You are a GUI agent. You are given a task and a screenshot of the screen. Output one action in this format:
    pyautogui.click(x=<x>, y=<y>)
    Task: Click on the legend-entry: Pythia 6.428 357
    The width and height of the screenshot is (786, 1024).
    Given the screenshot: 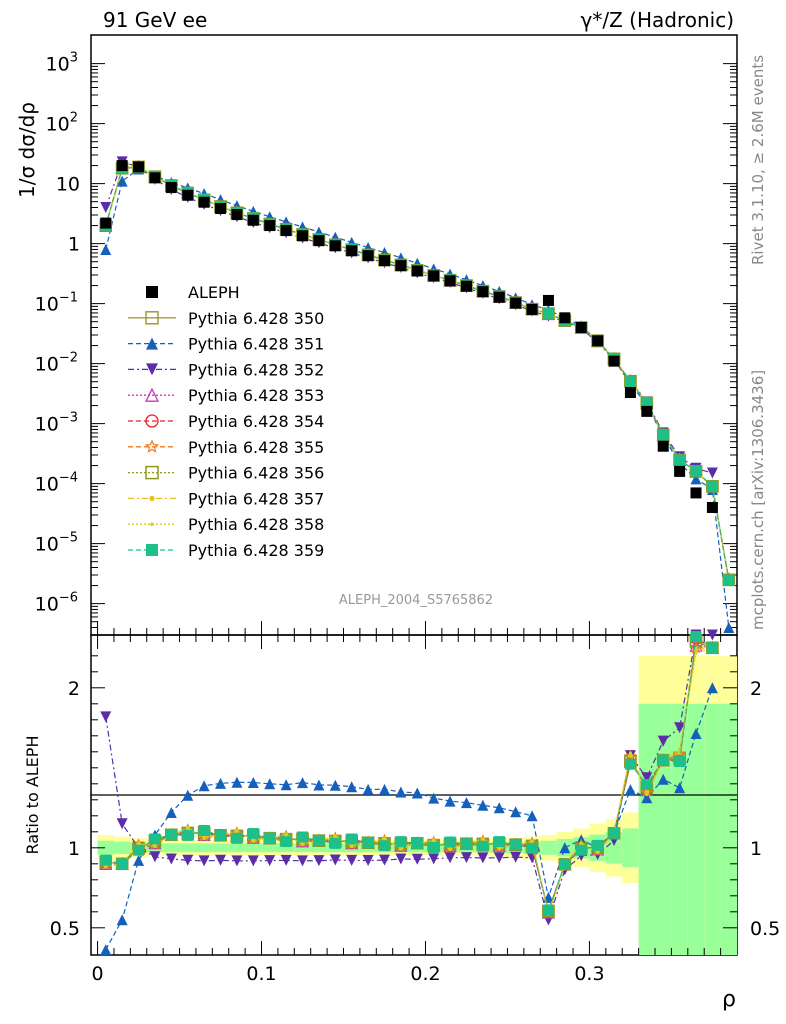 What is the action you would take?
    pyautogui.click(x=226, y=498)
    